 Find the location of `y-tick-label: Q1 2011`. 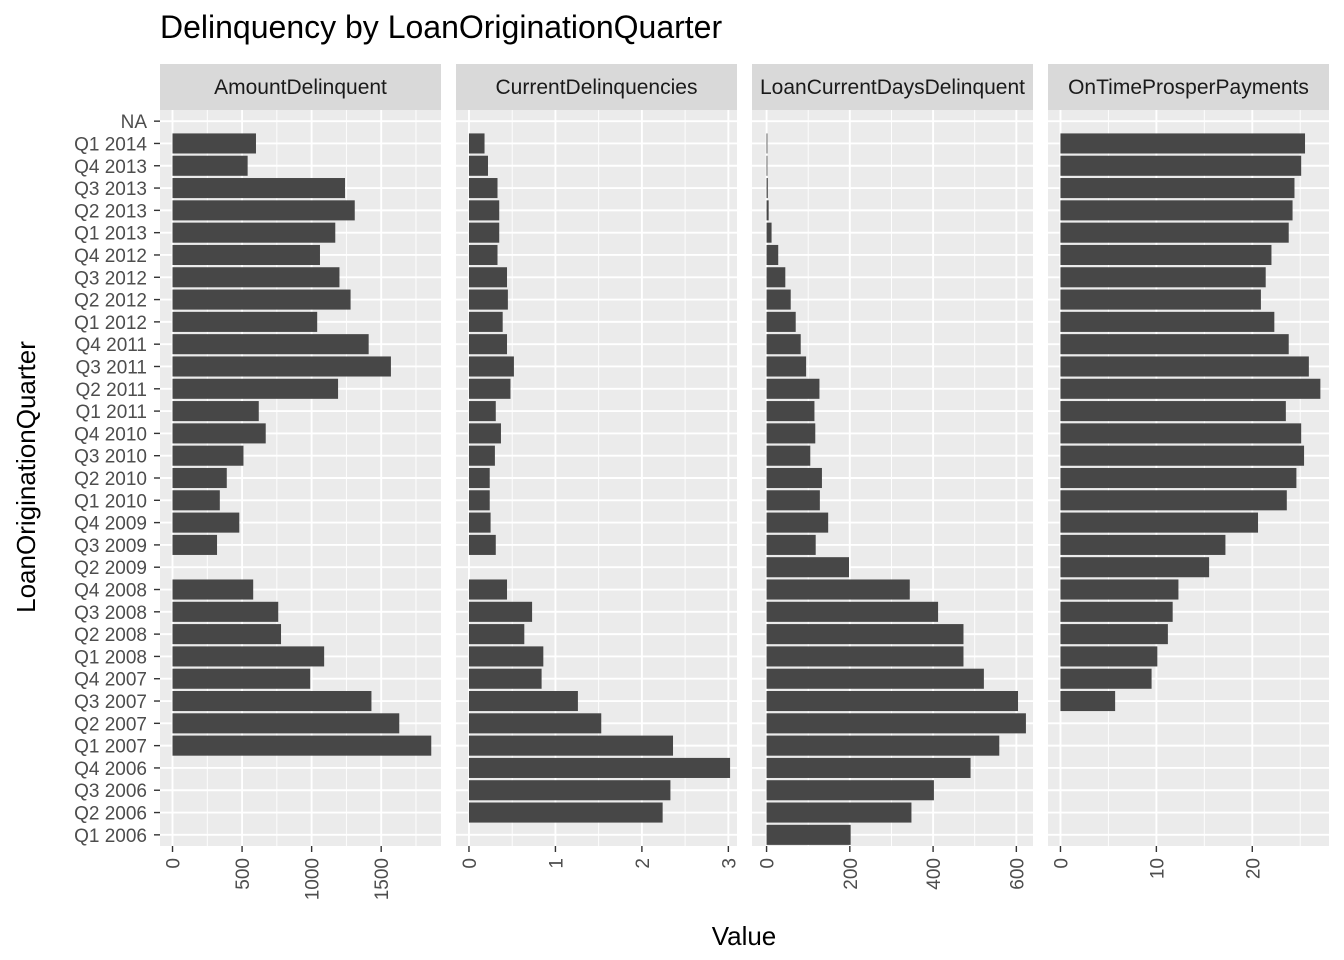

y-tick-label: Q1 2011 is located at coordinates (111, 412).